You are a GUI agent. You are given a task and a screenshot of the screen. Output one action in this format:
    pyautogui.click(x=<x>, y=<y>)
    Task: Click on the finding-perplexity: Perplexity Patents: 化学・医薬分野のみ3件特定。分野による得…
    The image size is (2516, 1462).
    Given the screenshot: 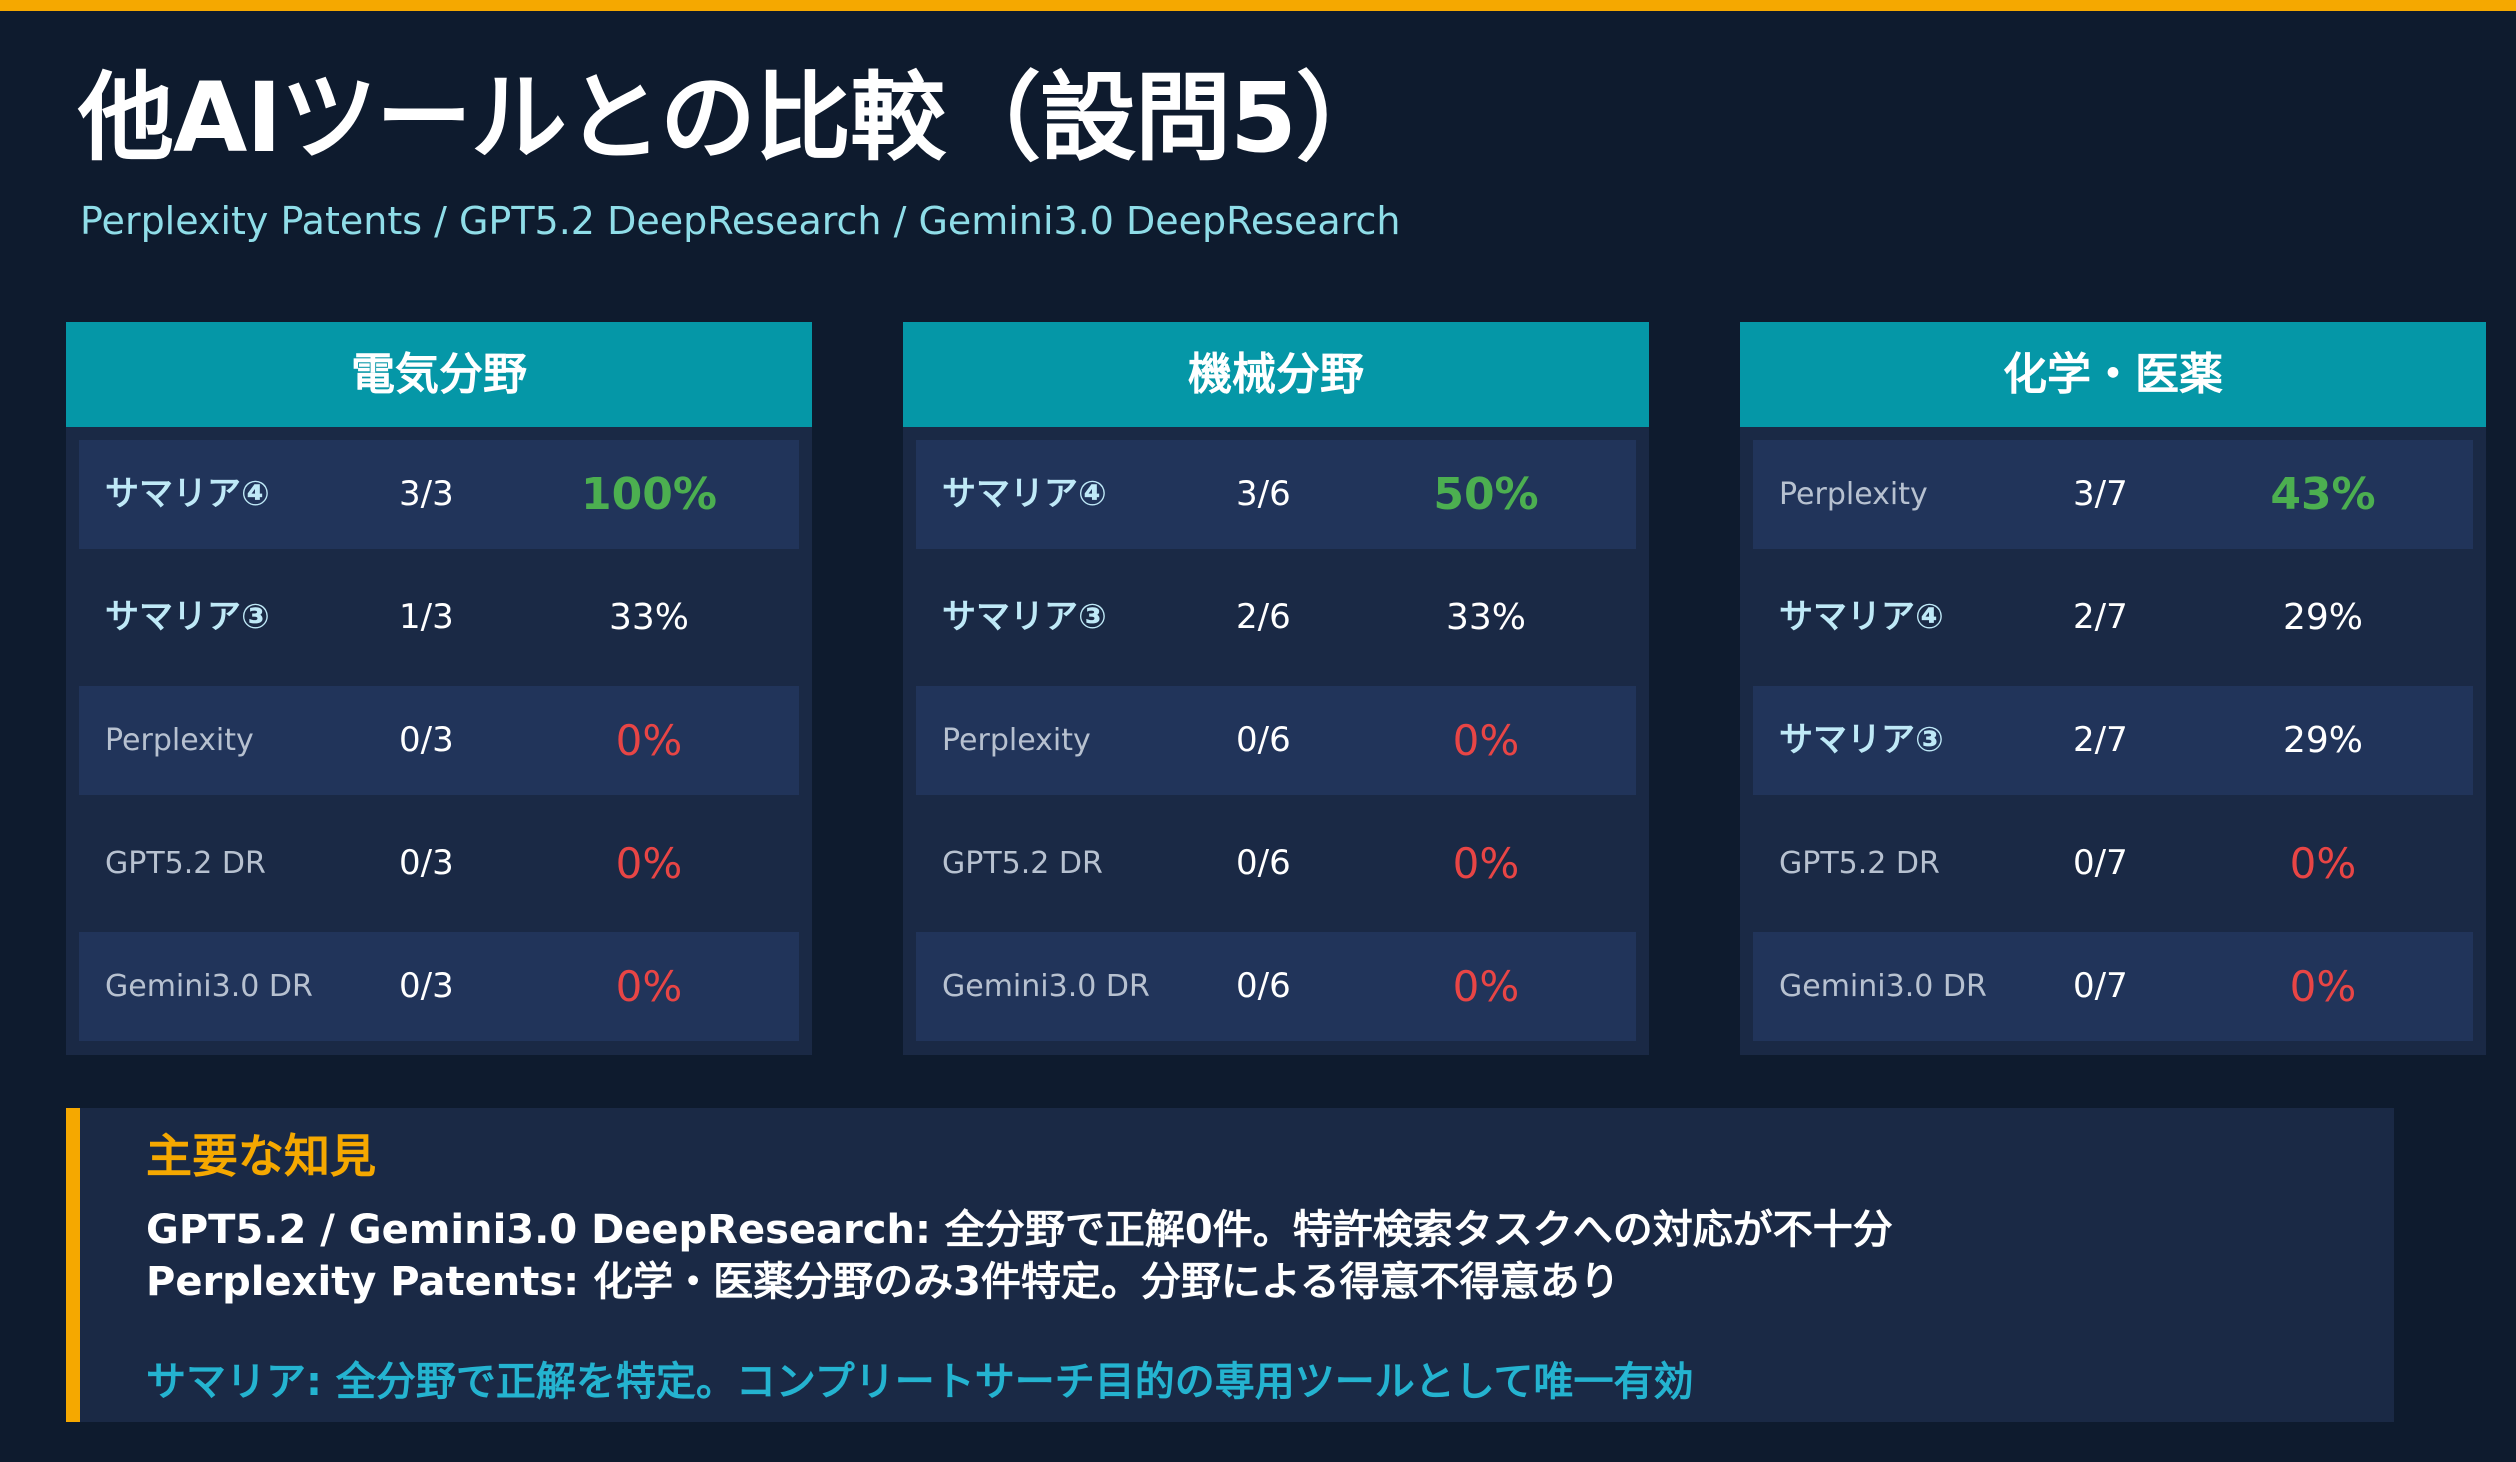 What is the action you would take?
    pyautogui.click(x=883, y=1282)
    